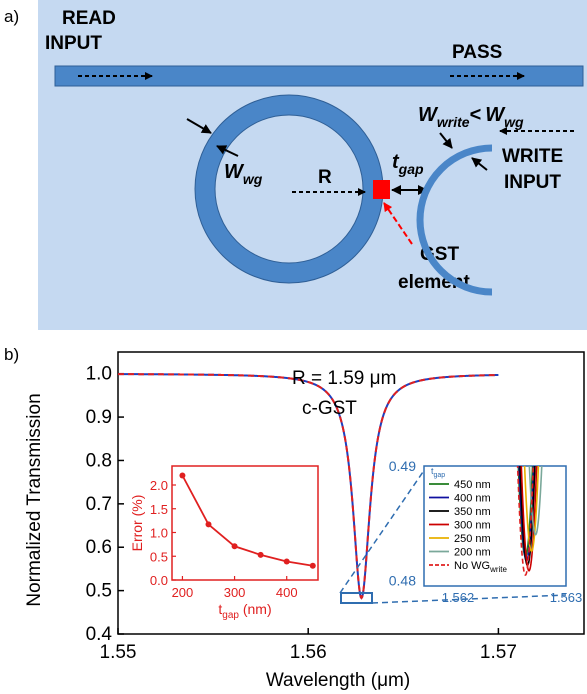 The image size is (587, 694). I want to click on main-y-tick-label: 0.4, so click(99, 634).